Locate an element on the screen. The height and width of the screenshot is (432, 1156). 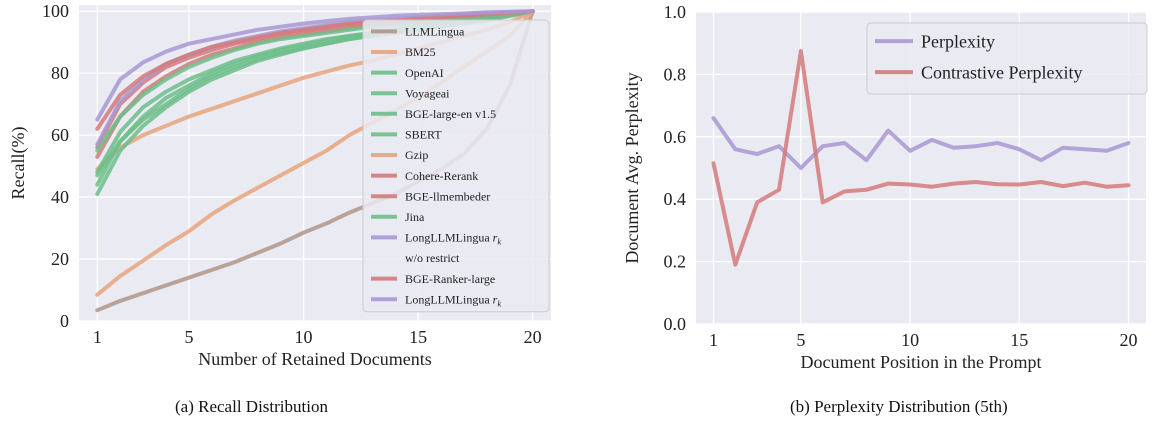
legend-label: Jina is located at coordinates (415, 217).